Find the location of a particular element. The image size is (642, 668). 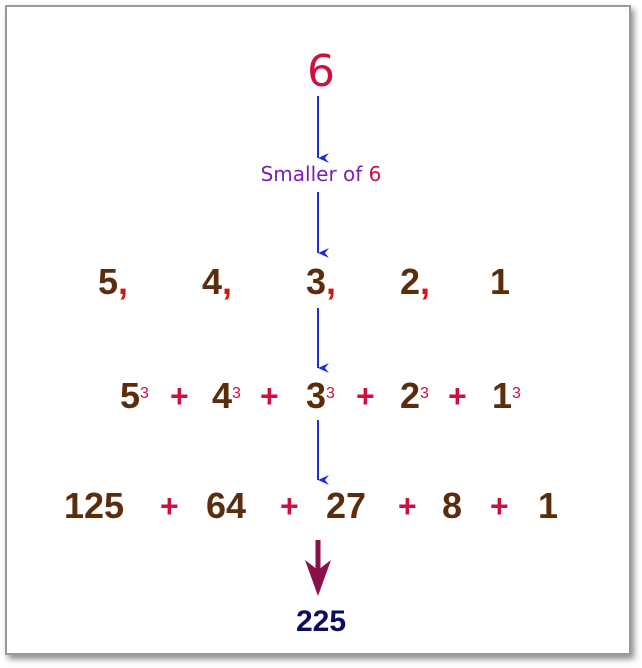

value-term: 1 is located at coordinates (548, 505).